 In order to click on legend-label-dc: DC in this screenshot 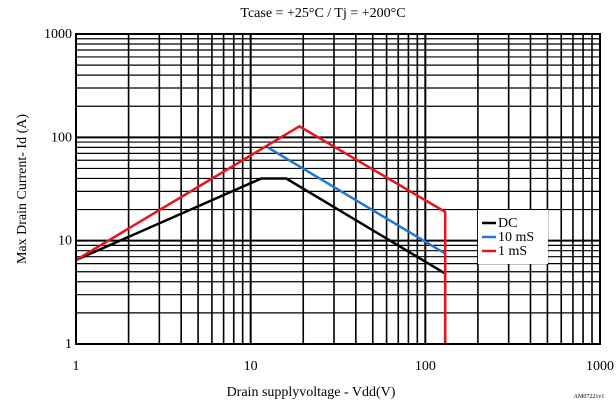, I will do `click(507, 223)`.